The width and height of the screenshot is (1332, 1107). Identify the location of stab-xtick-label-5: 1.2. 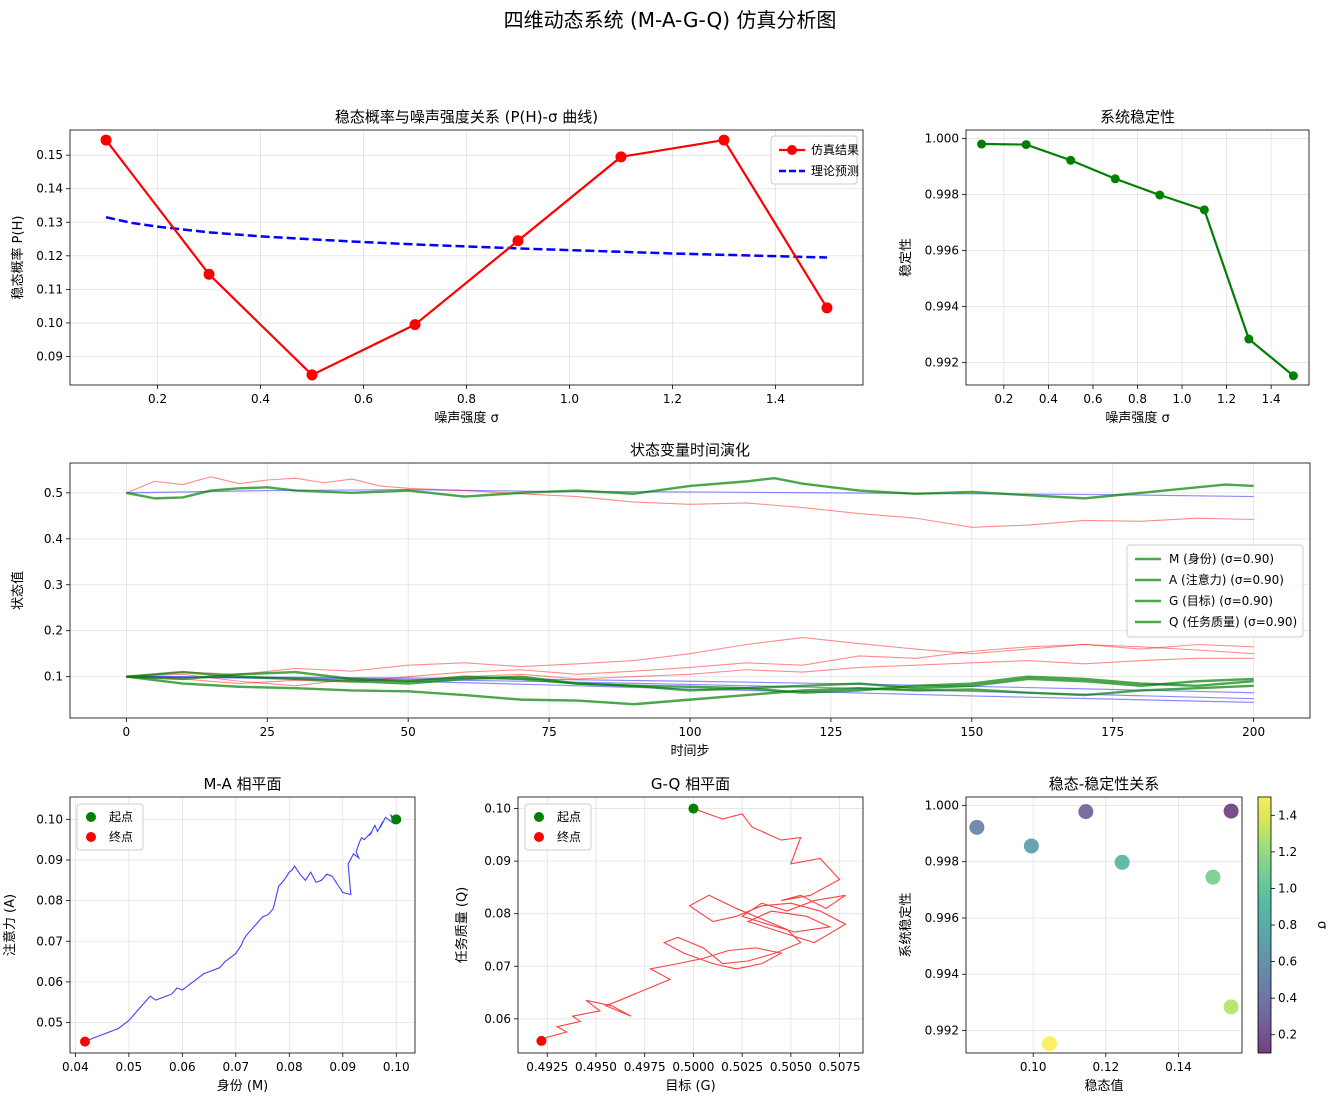
(1226, 399).